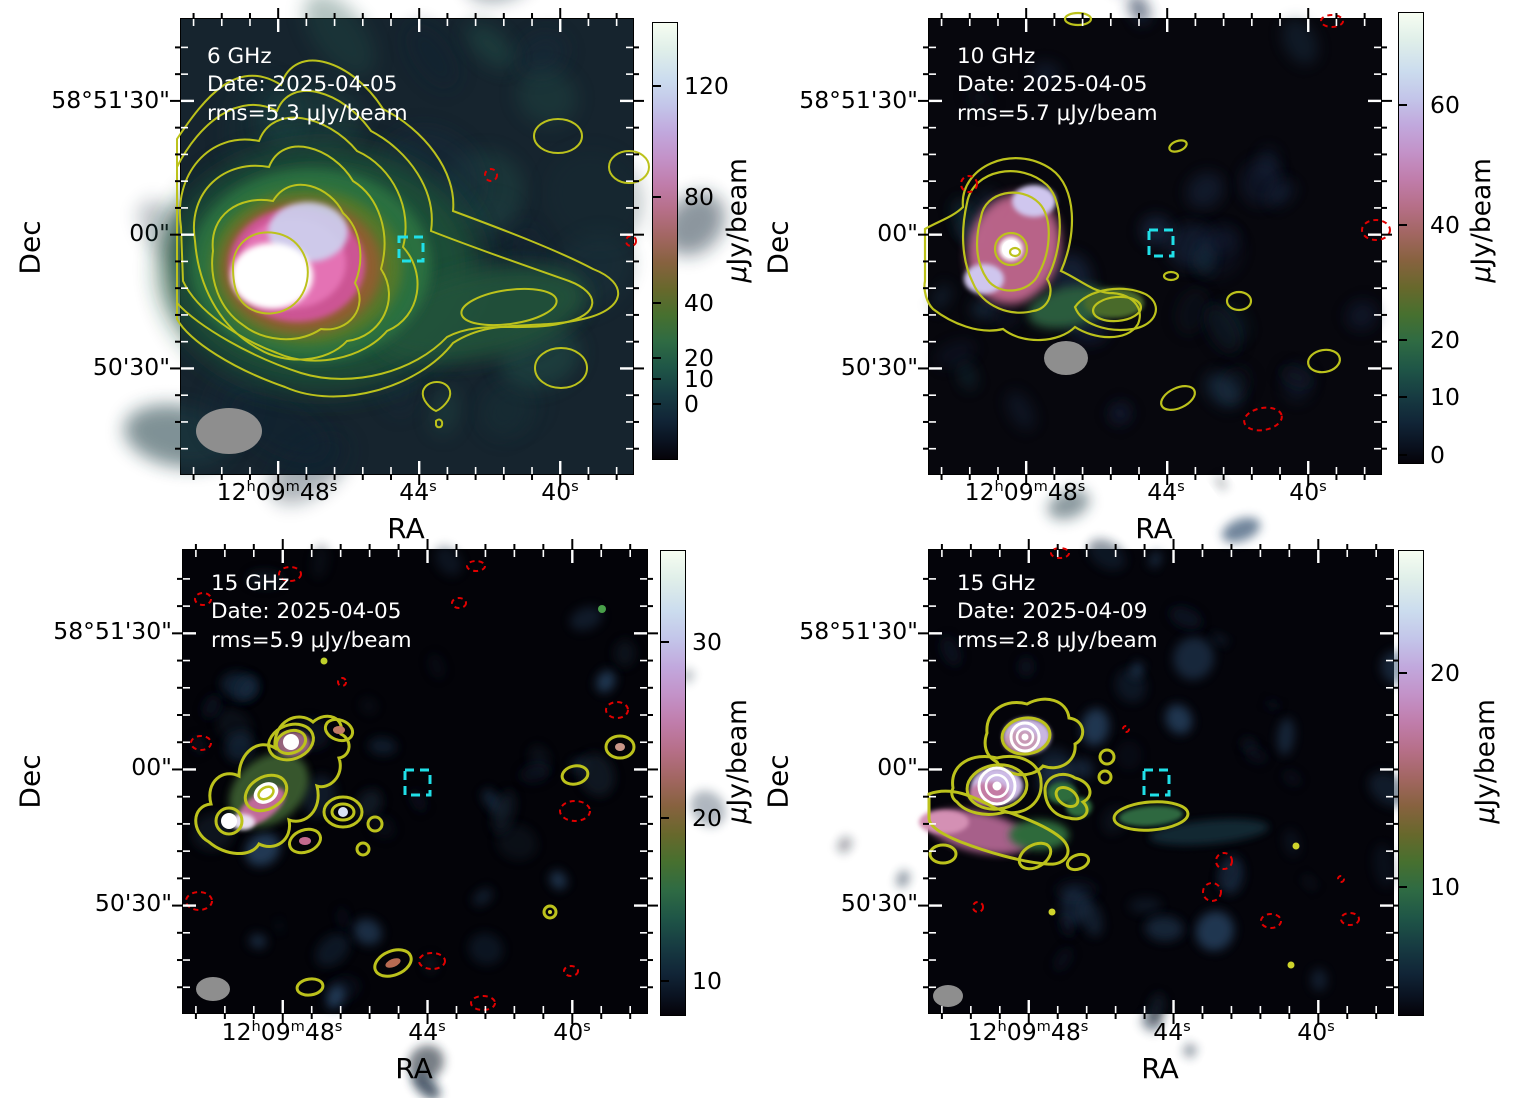 The image size is (1520, 1098). I want to click on radio-map-10ghz-image, so click(1155, 260).